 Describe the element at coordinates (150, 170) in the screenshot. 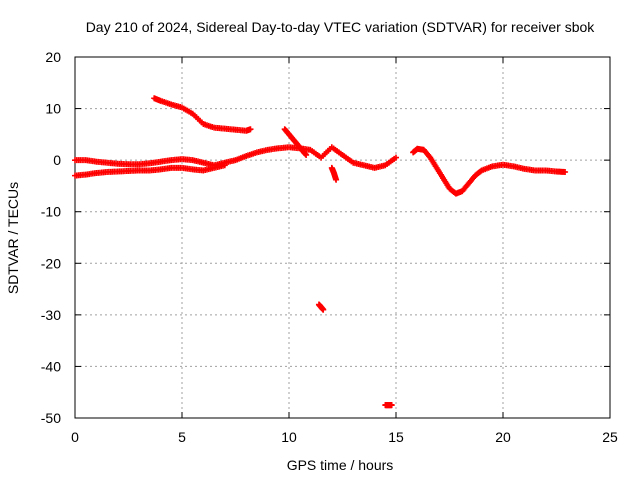

I see `series-low-band` at that location.